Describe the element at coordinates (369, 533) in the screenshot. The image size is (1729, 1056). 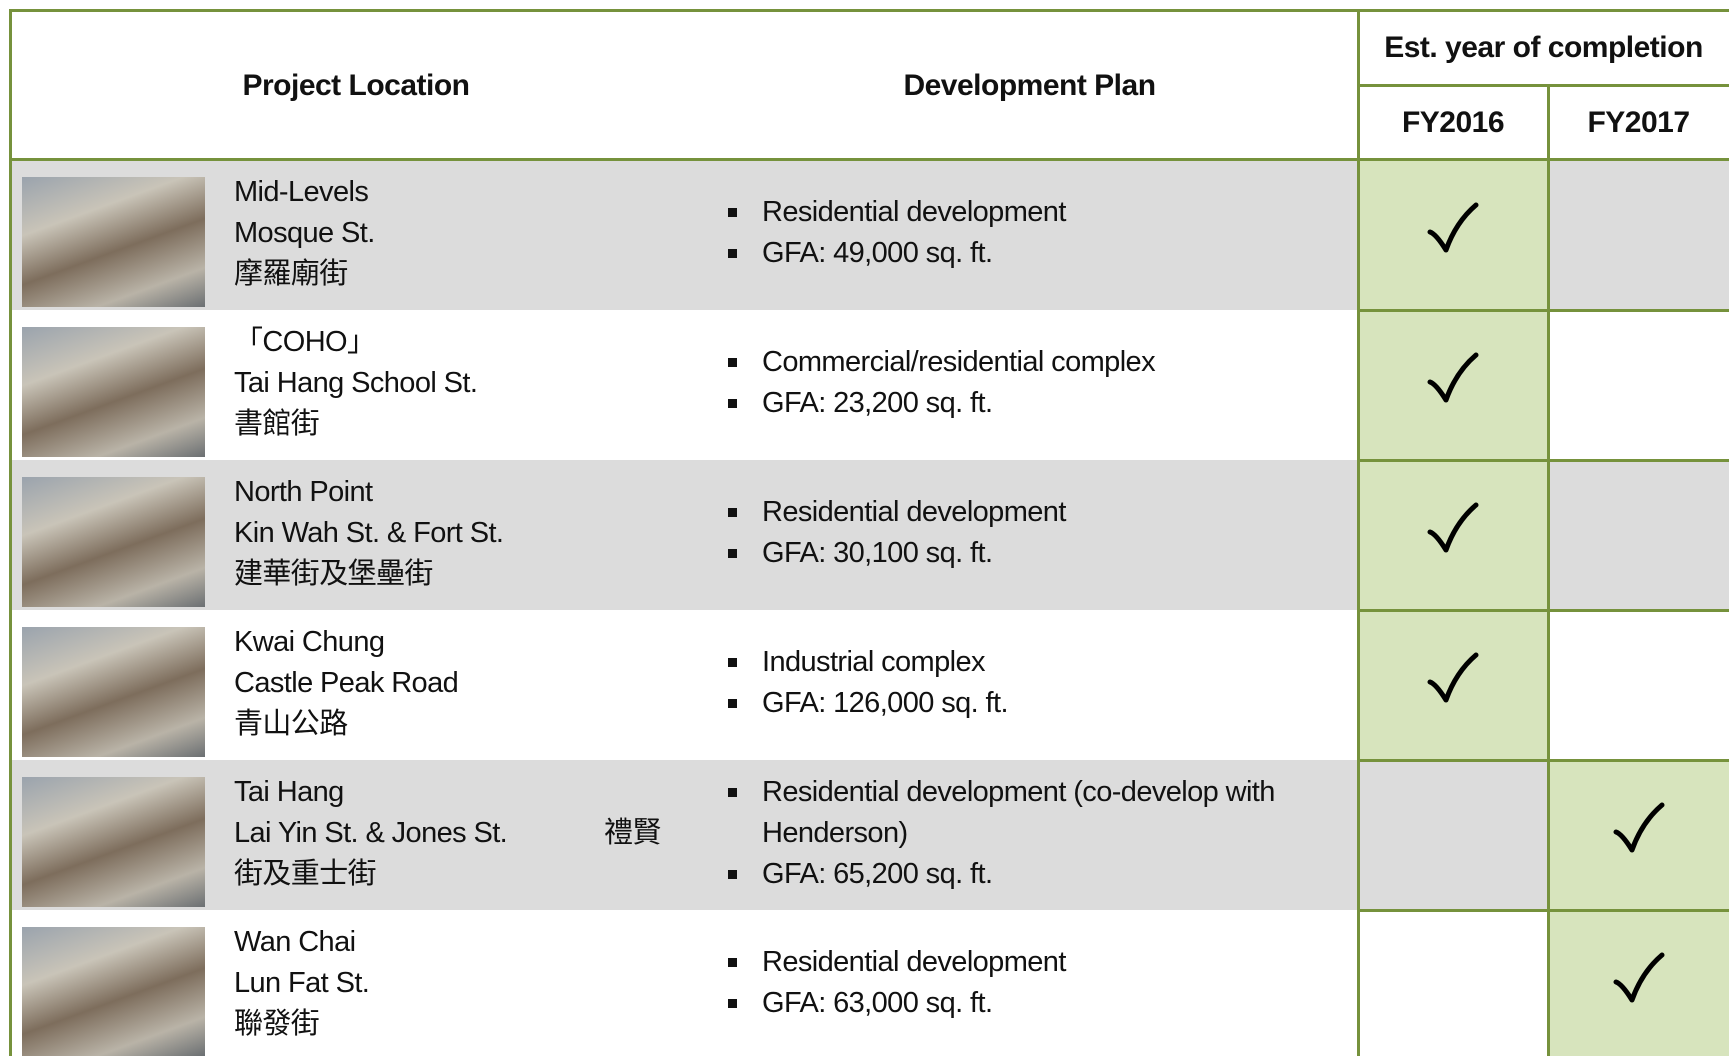
I see `location-line: Kin Wah St. & Fort St.` at that location.